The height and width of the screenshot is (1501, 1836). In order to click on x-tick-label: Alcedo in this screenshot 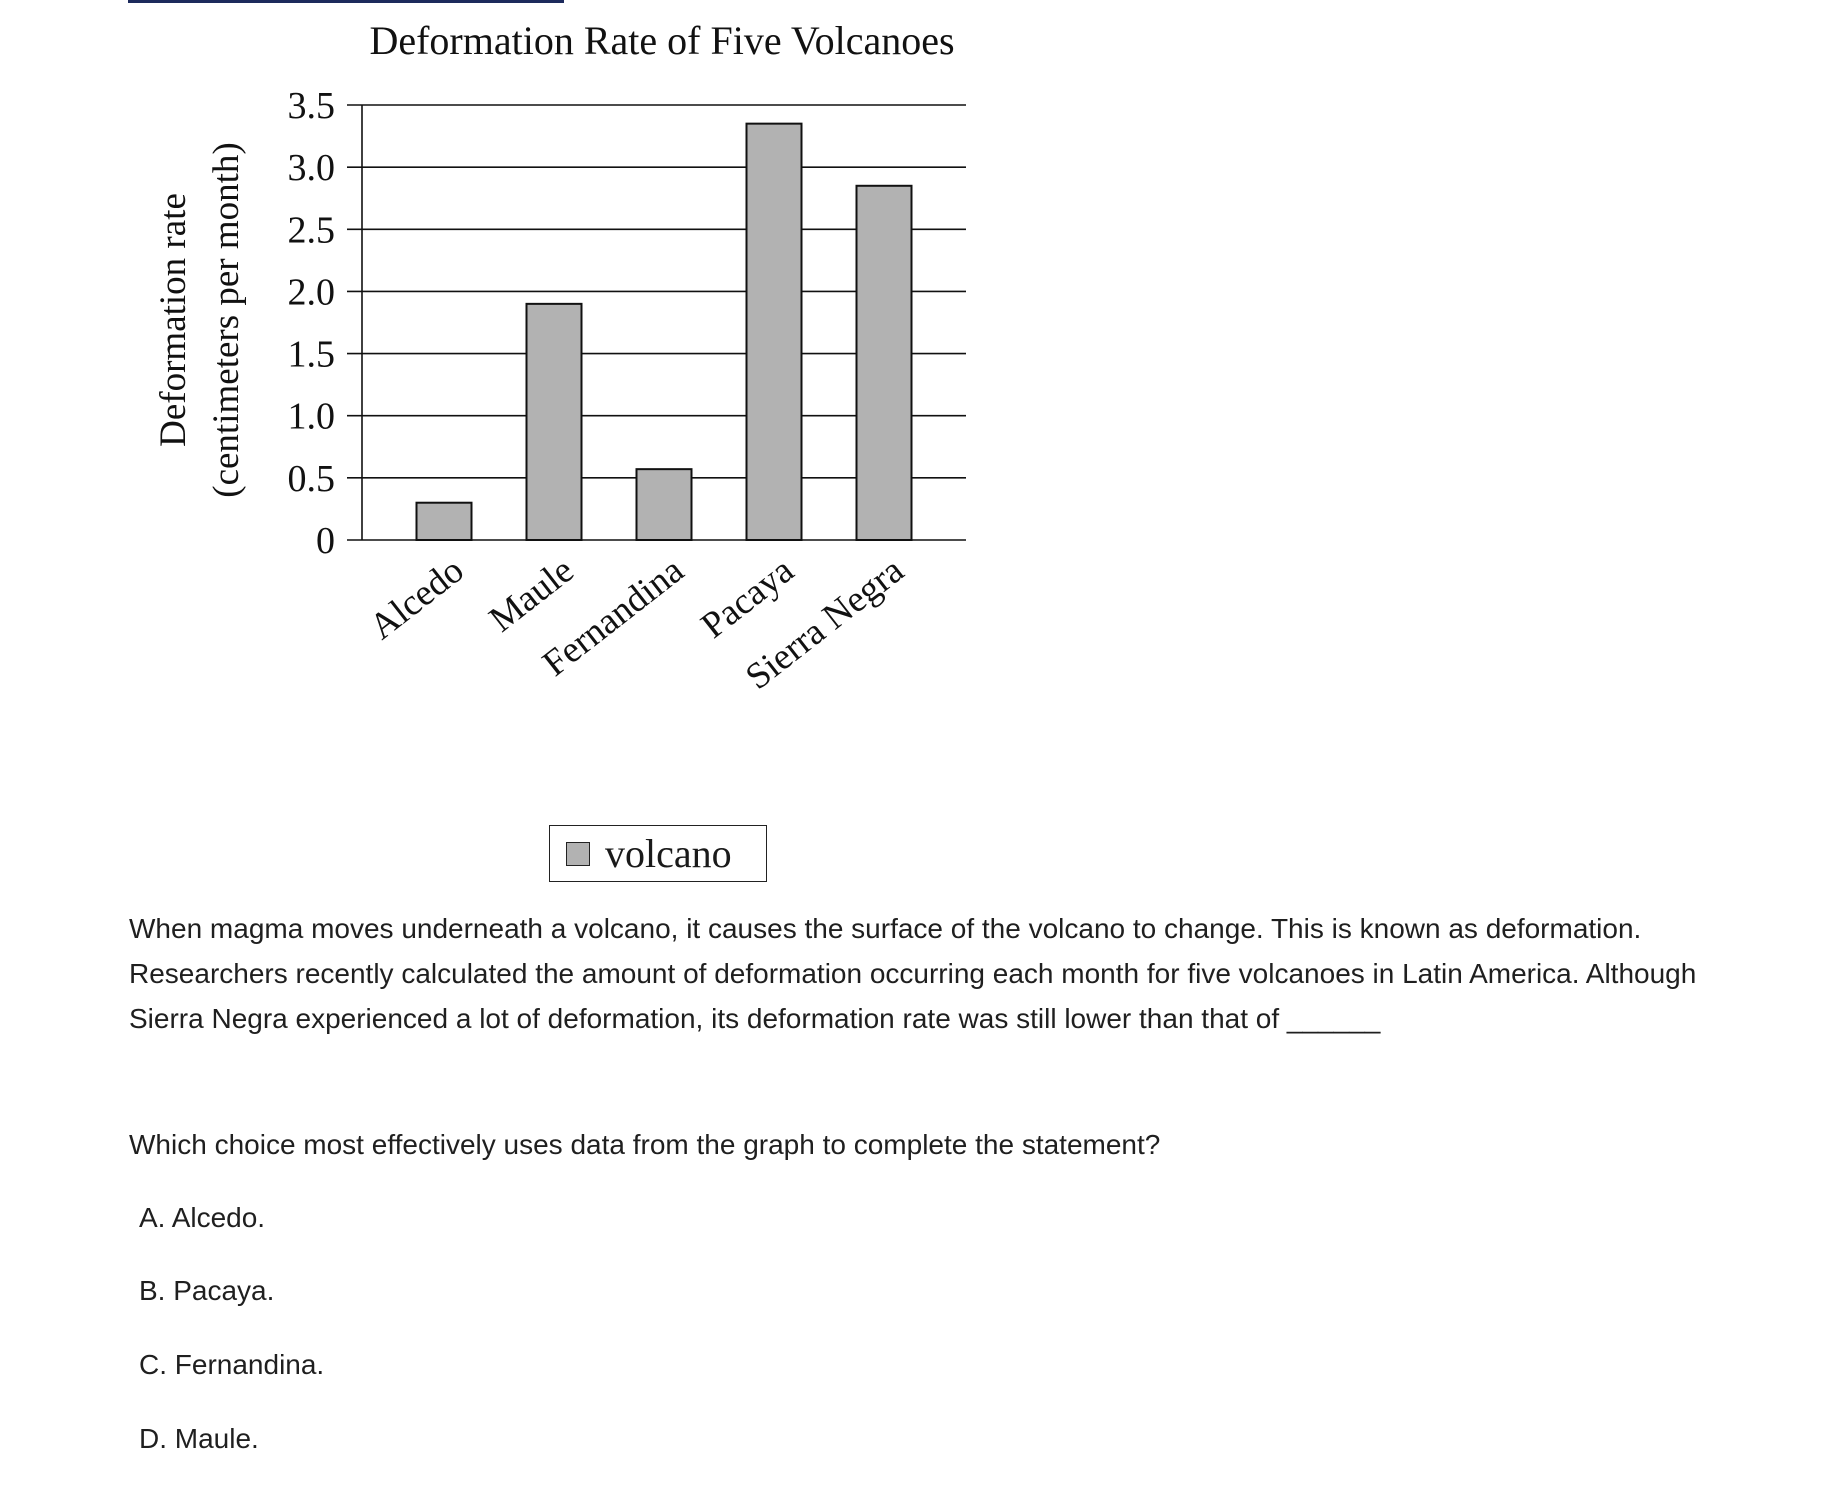, I will do `click(416, 599)`.